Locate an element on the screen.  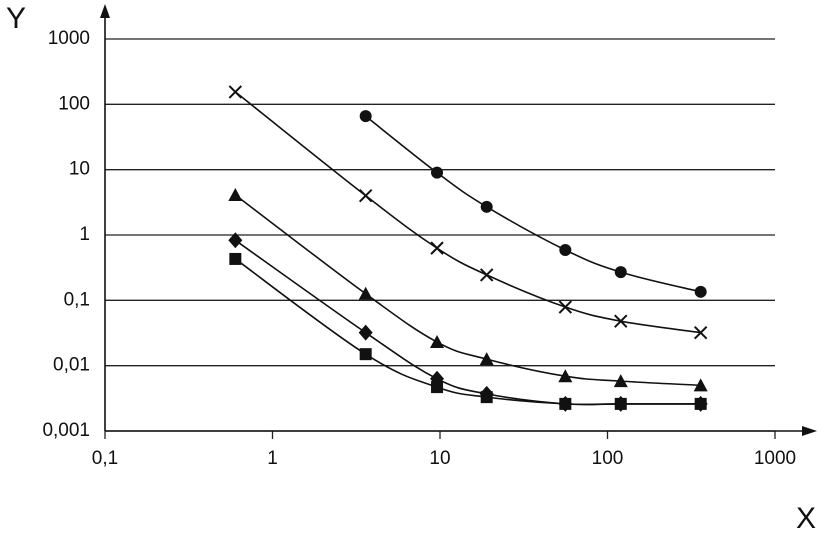
y-axis-arrow is located at coordinates (105, 11).